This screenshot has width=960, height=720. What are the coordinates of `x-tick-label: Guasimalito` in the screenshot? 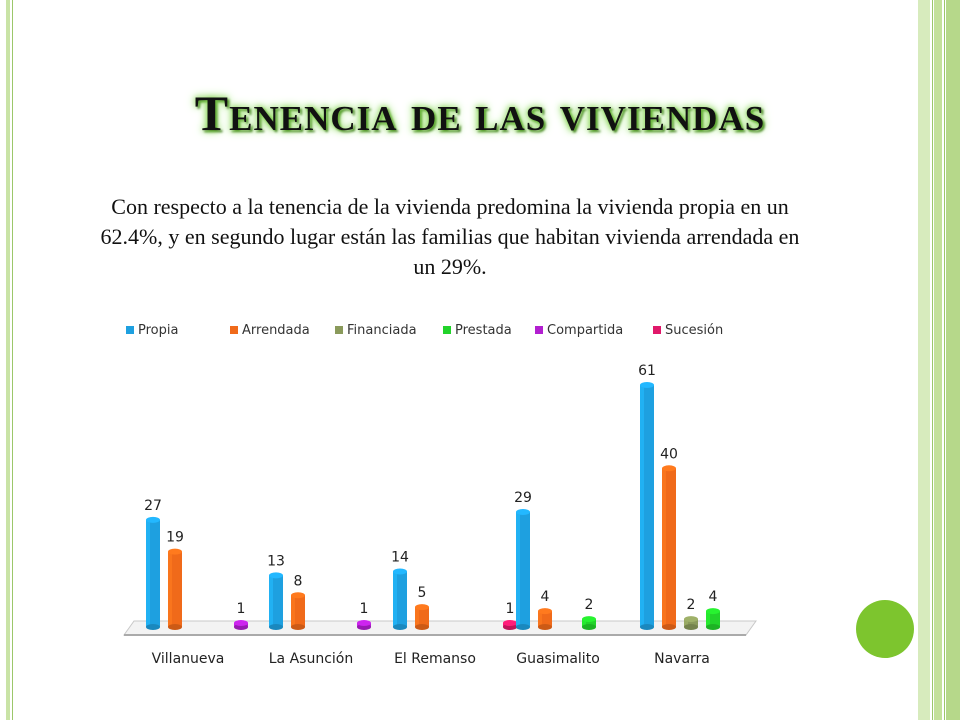 It's located at (558, 659).